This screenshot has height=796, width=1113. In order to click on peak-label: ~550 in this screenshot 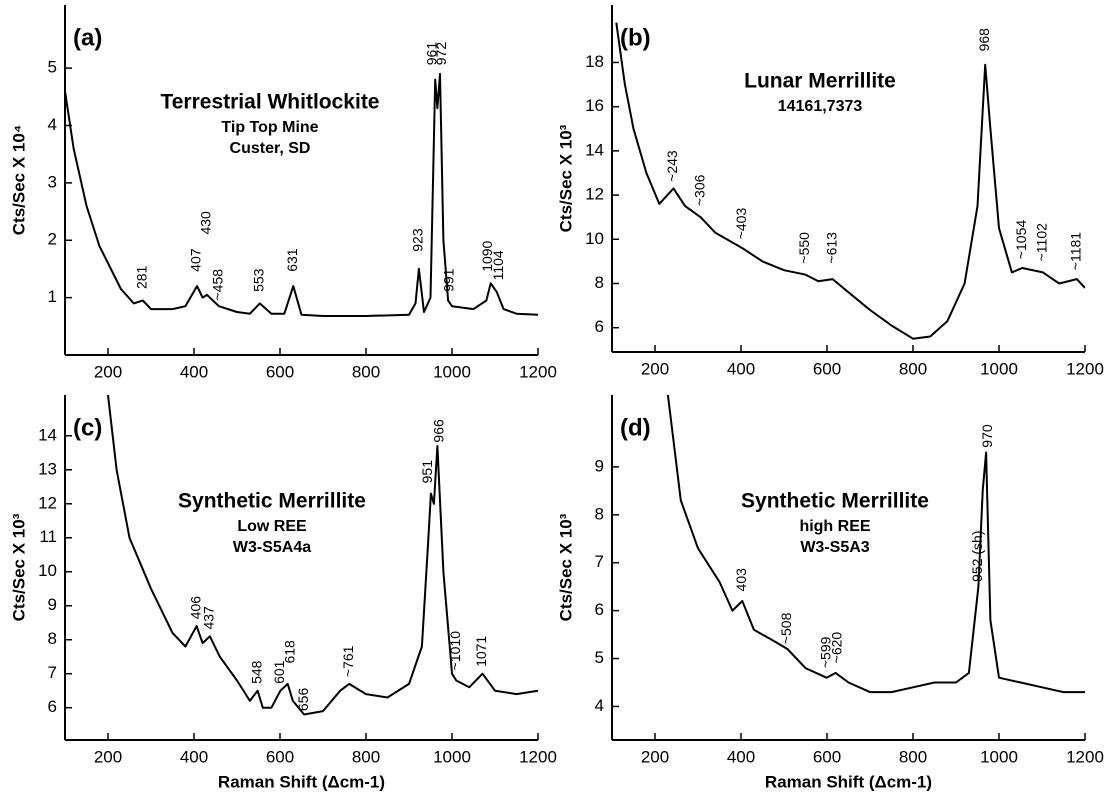, I will do `click(804, 248)`.